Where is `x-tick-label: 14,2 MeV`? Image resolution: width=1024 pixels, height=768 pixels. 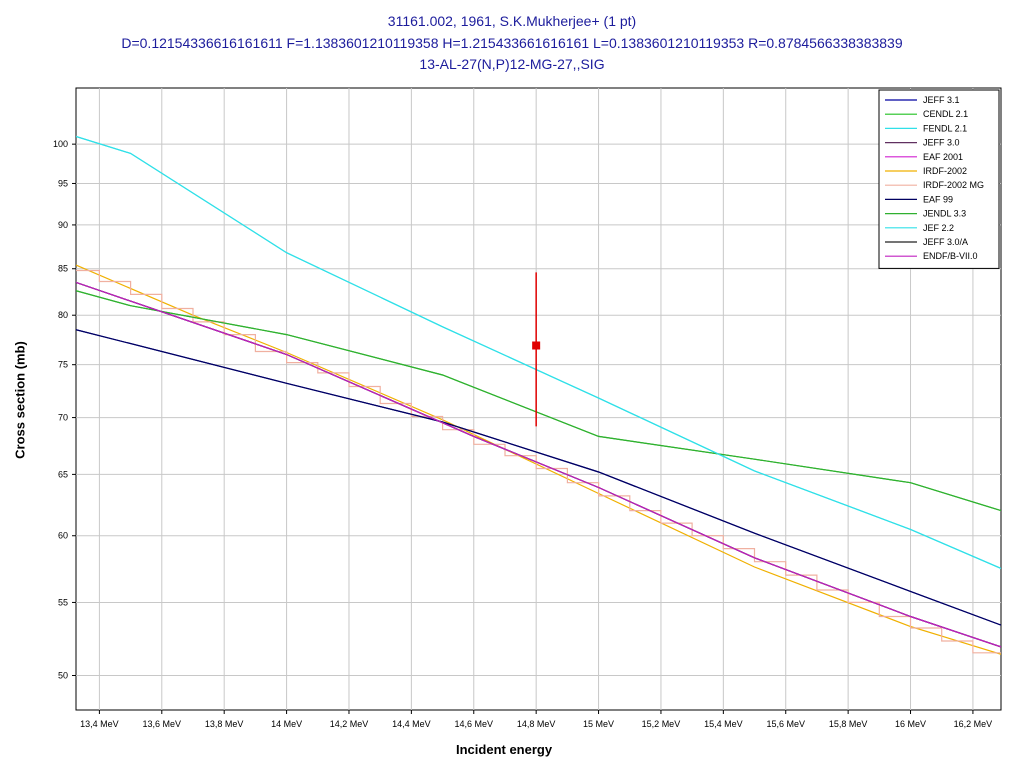
x-tick-label: 14,2 MeV is located at coordinates (349, 724).